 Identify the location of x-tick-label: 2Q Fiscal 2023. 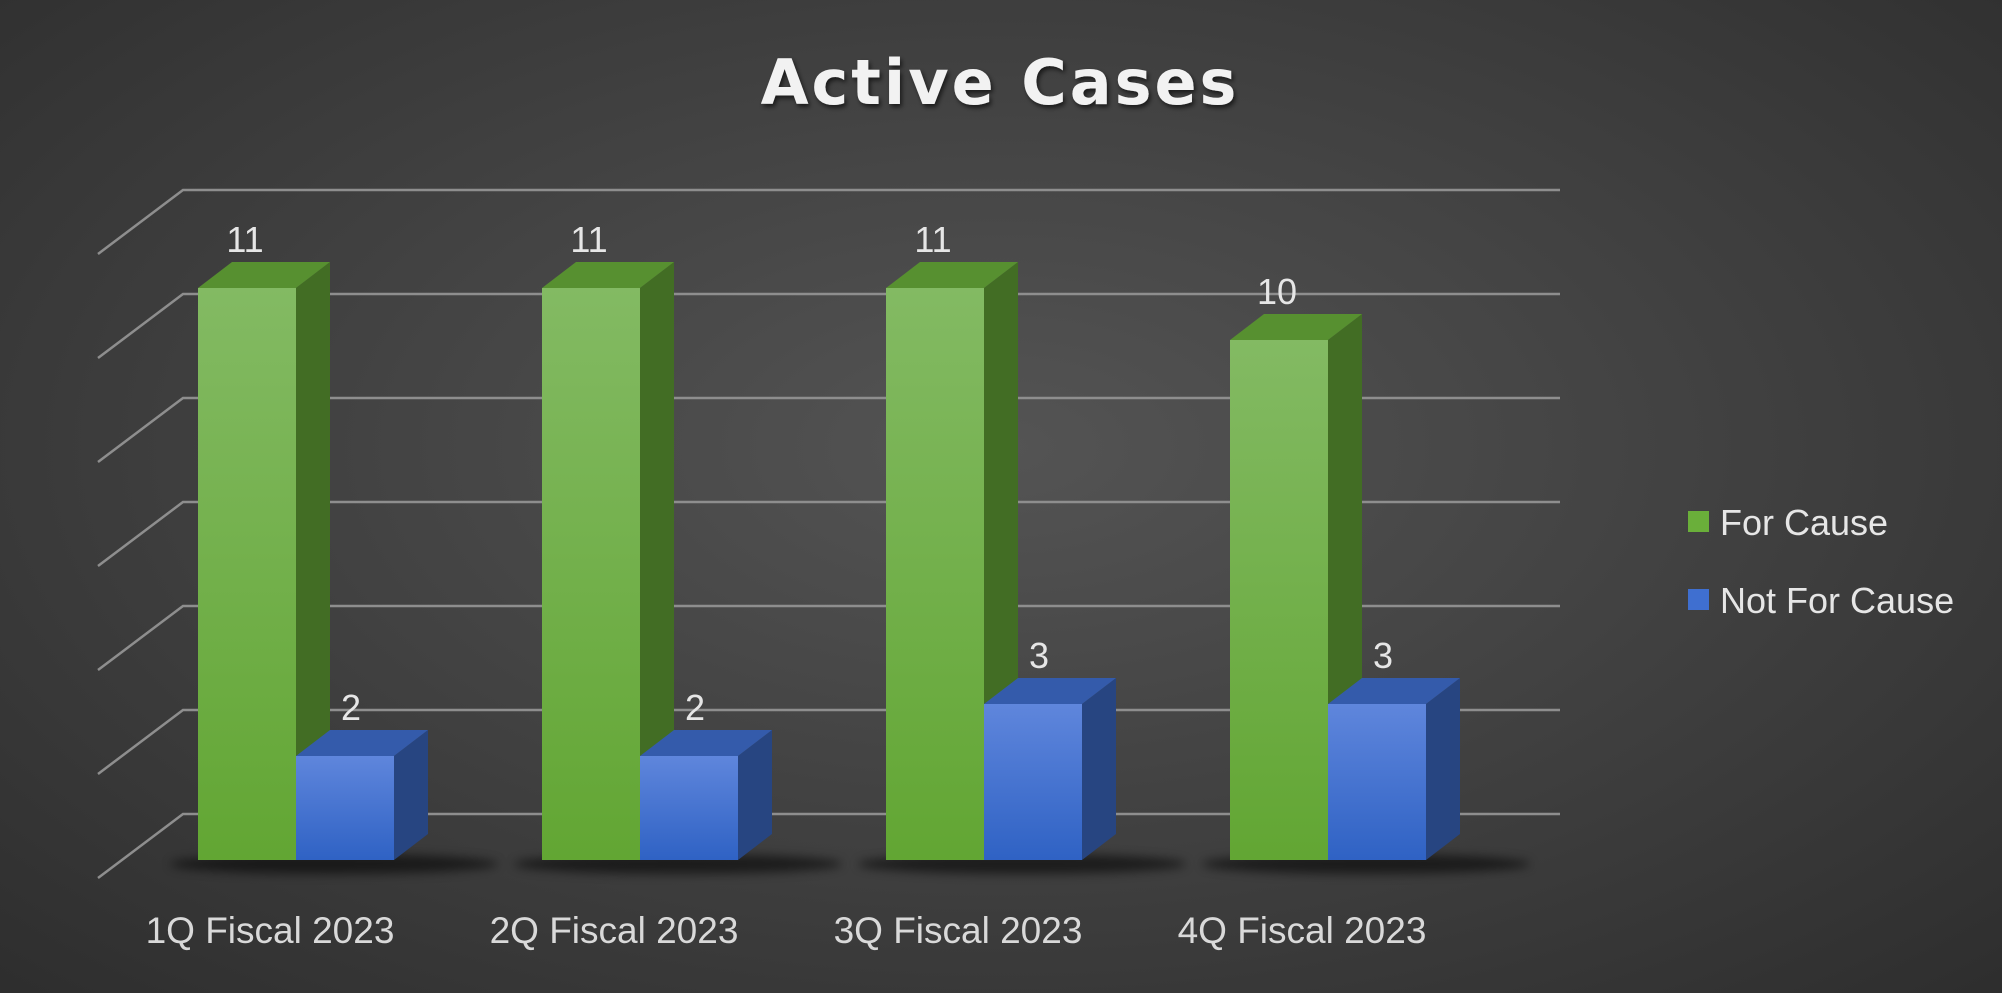
(614, 930).